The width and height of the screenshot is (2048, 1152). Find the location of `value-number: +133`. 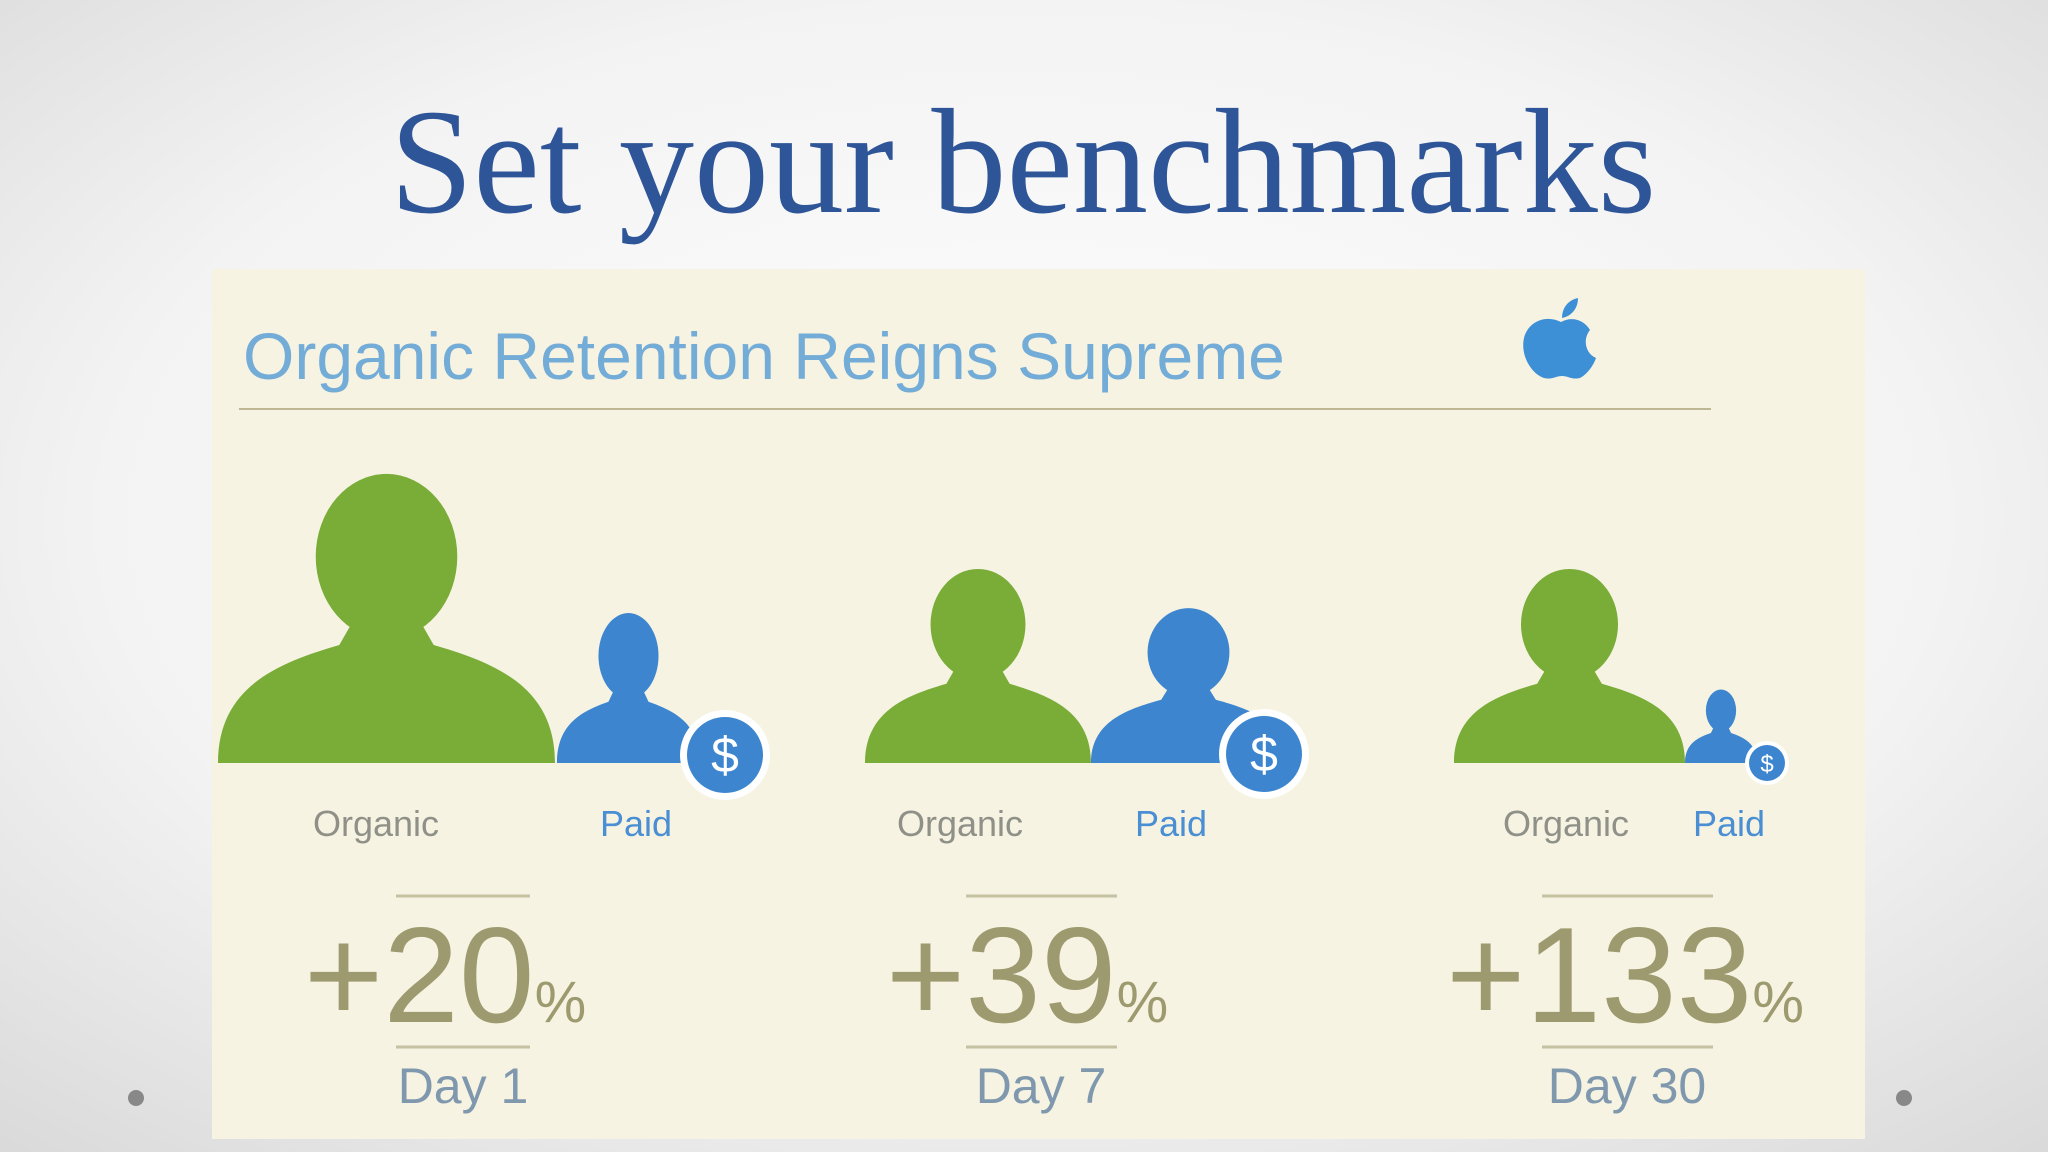

value-number: +133 is located at coordinates (1599, 975).